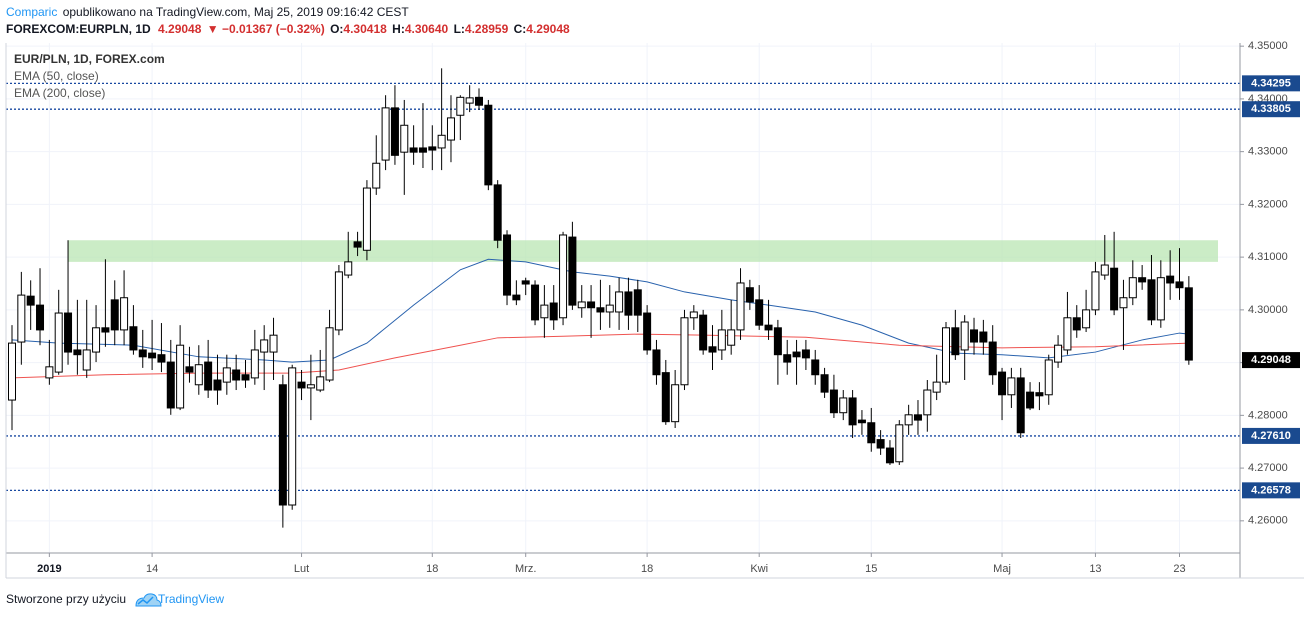  Describe the element at coordinates (56, 76) in the screenshot. I see `legend-entry: EMA (50, close)` at that location.